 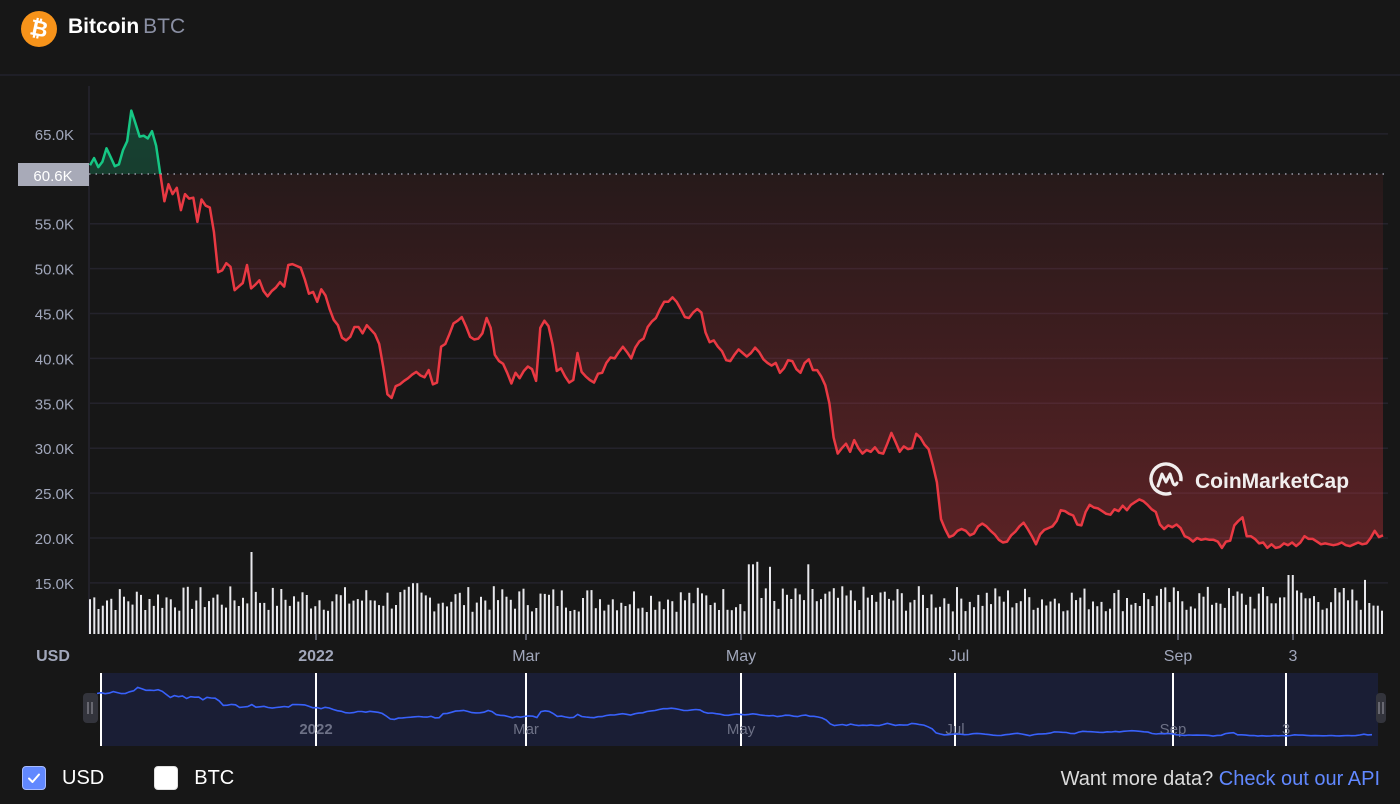 What do you see at coordinates (214, 777) in the screenshot?
I see `btc-label: BTC` at bounding box center [214, 777].